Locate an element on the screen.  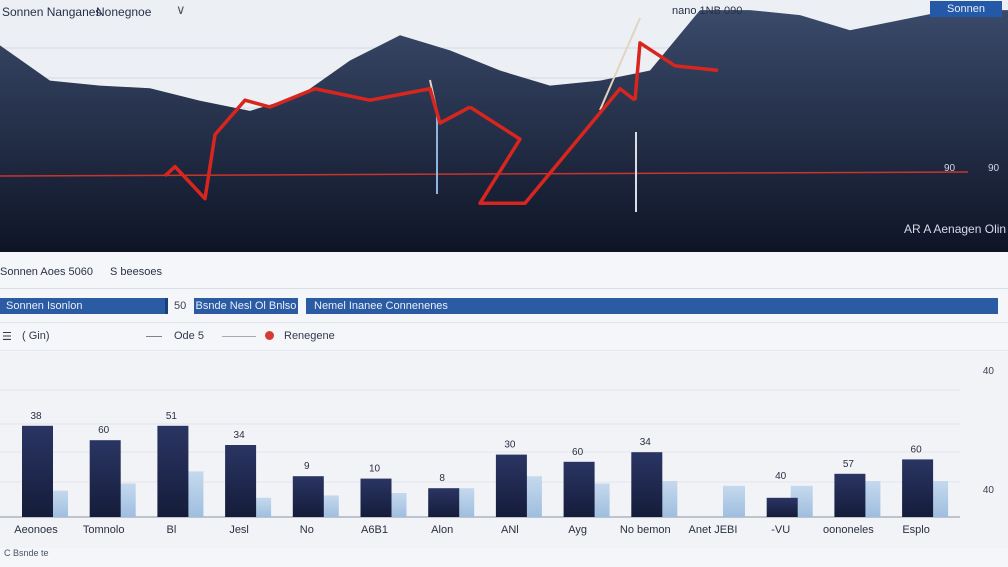
category-label: A6B1 is located at coordinates (374, 530).